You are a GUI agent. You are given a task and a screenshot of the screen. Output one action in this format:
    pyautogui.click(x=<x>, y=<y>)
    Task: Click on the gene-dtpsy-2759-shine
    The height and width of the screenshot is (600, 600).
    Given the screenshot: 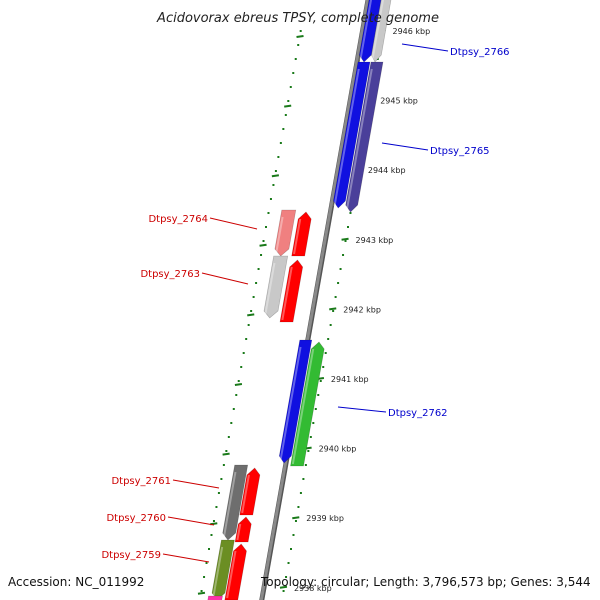 What is the action you would take?
    pyautogui.click(x=231, y=574)
    